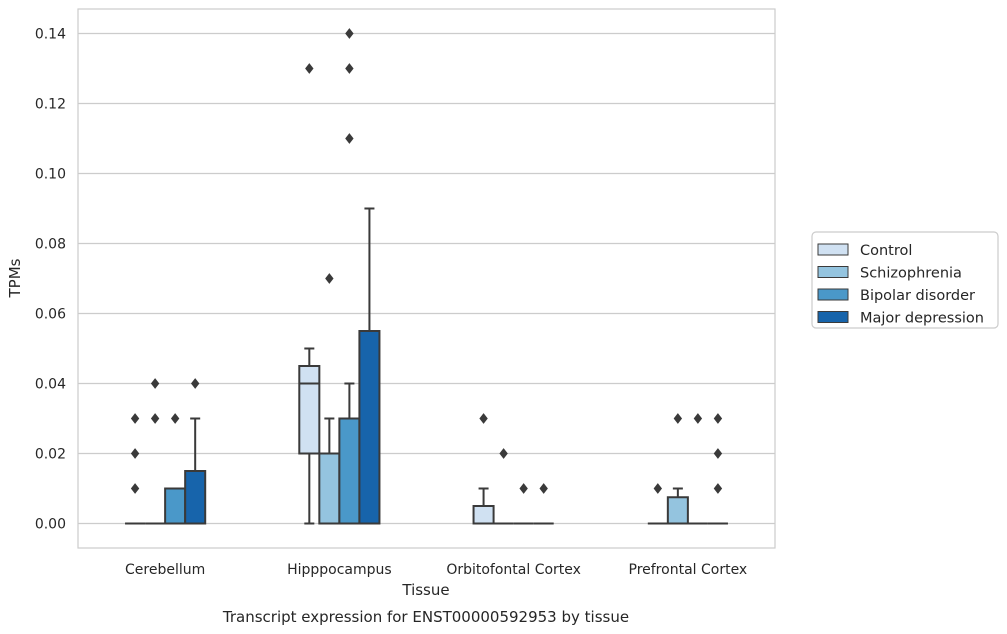 The width and height of the screenshot is (1007, 634). Describe the element at coordinates (50, 245) in the screenshot. I see `y-tick-label: 0.08` at that location.